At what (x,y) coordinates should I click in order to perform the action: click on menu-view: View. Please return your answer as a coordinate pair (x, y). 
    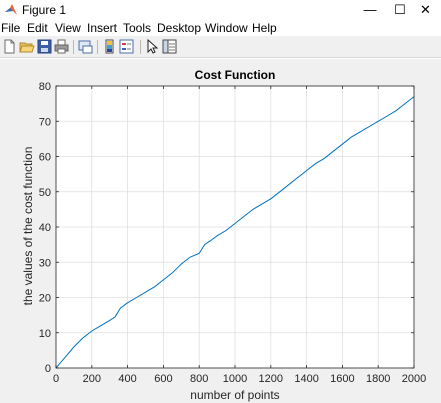
    Looking at the image, I should click on (68, 28).